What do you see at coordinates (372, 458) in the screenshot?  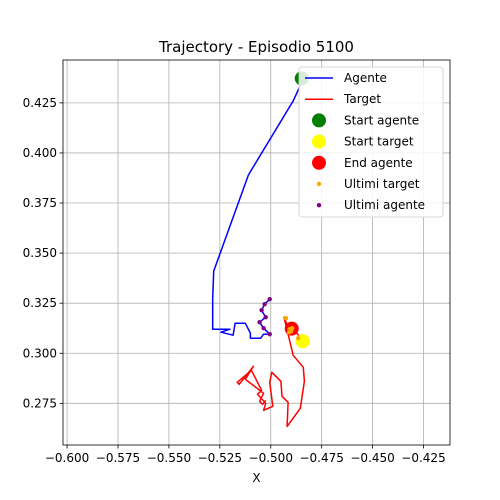 I see `x-tick-label: −0.450` at bounding box center [372, 458].